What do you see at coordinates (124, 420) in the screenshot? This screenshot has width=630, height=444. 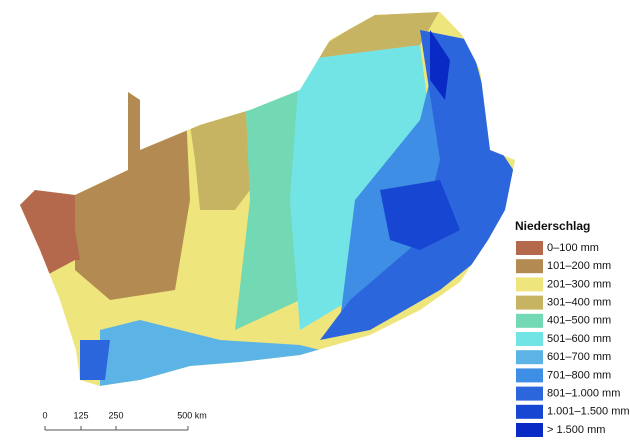 I see `scale-bar: 0 125 250 500 km` at bounding box center [124, 420].